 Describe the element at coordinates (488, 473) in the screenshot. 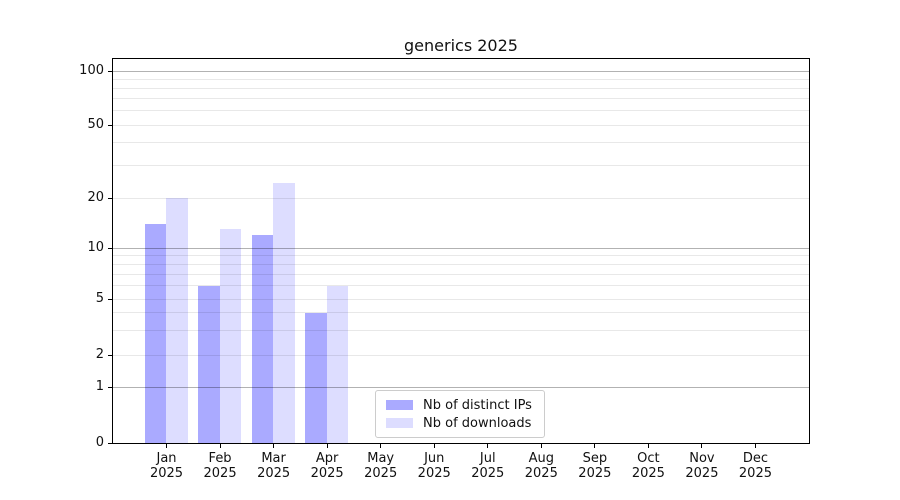

I see `x-tick-year-jul: 2025` at that location.